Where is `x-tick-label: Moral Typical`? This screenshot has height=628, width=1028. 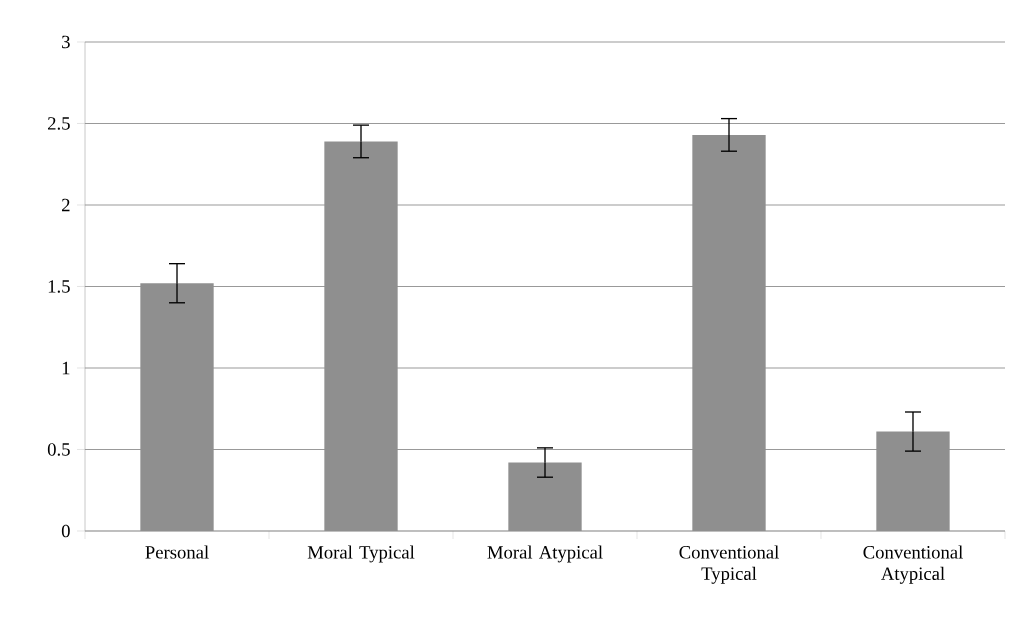 x-tick-label: Moral Typical is located at coordinates (361, 554).